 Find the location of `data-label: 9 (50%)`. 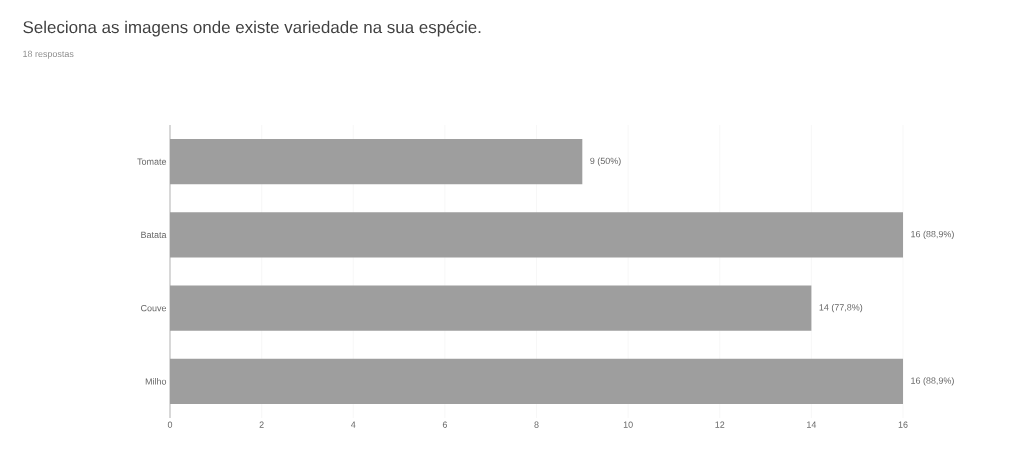

data-label: 9 (50%) is located at coordinates (605, 161).